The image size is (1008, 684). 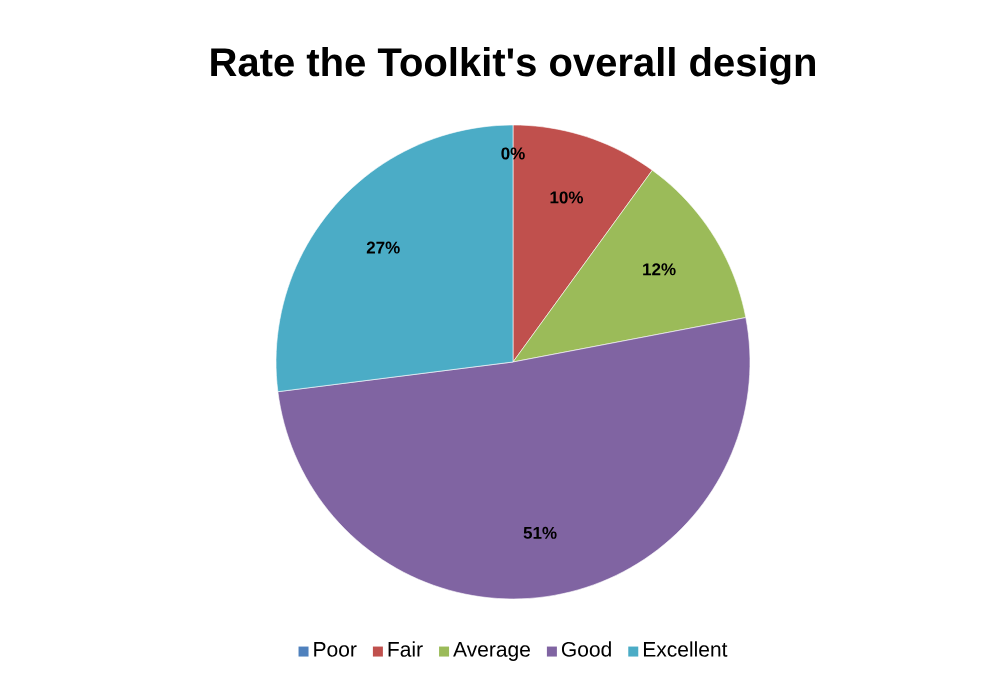 What do you see at coordinates (405, 649) in the screenshot?
I see `legend-label: Fair` at bounding box center [405, 649].